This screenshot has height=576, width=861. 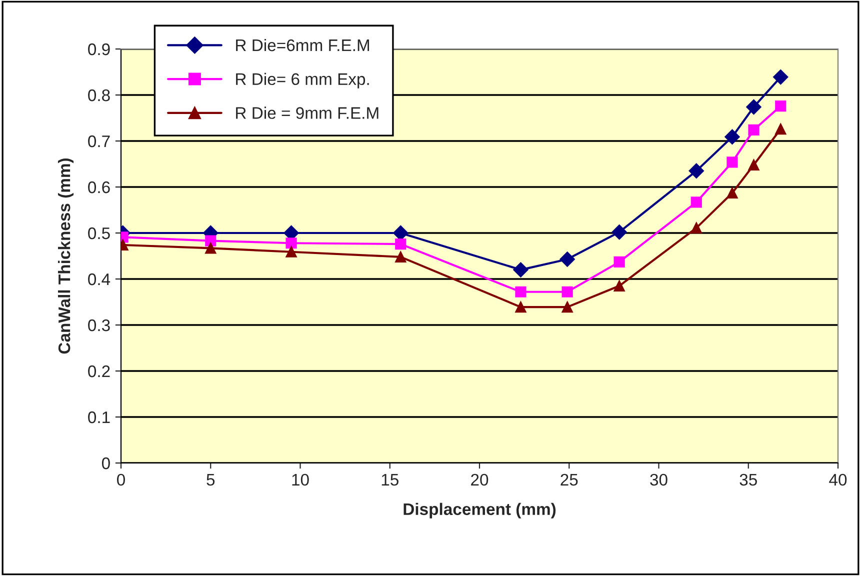 What do you see at coordinates (659, 480) in the screenshot?
I see `x-tick-label: 30` at bounding box center [659, 480].